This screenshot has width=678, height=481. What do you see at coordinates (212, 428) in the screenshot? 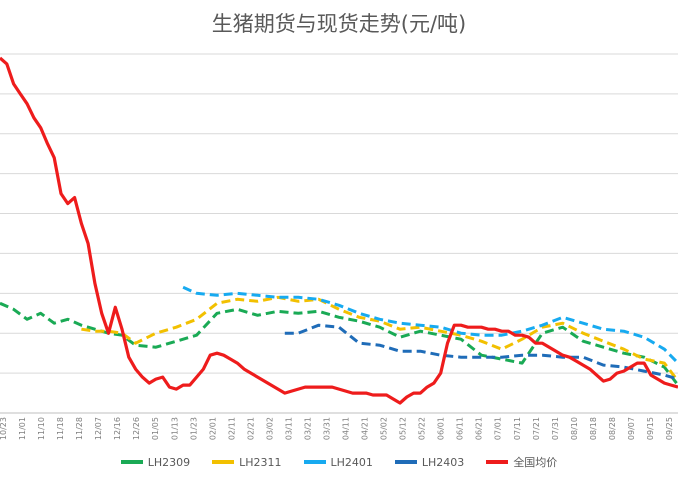
I see `x-tick-label: 02/01` at bounding box center [212, 428].